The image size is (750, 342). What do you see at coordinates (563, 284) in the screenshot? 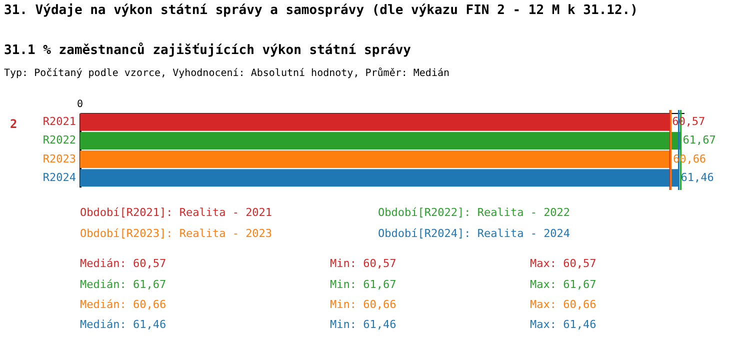
I see `text: Max: 61,67` at bounding box center [563, 284].